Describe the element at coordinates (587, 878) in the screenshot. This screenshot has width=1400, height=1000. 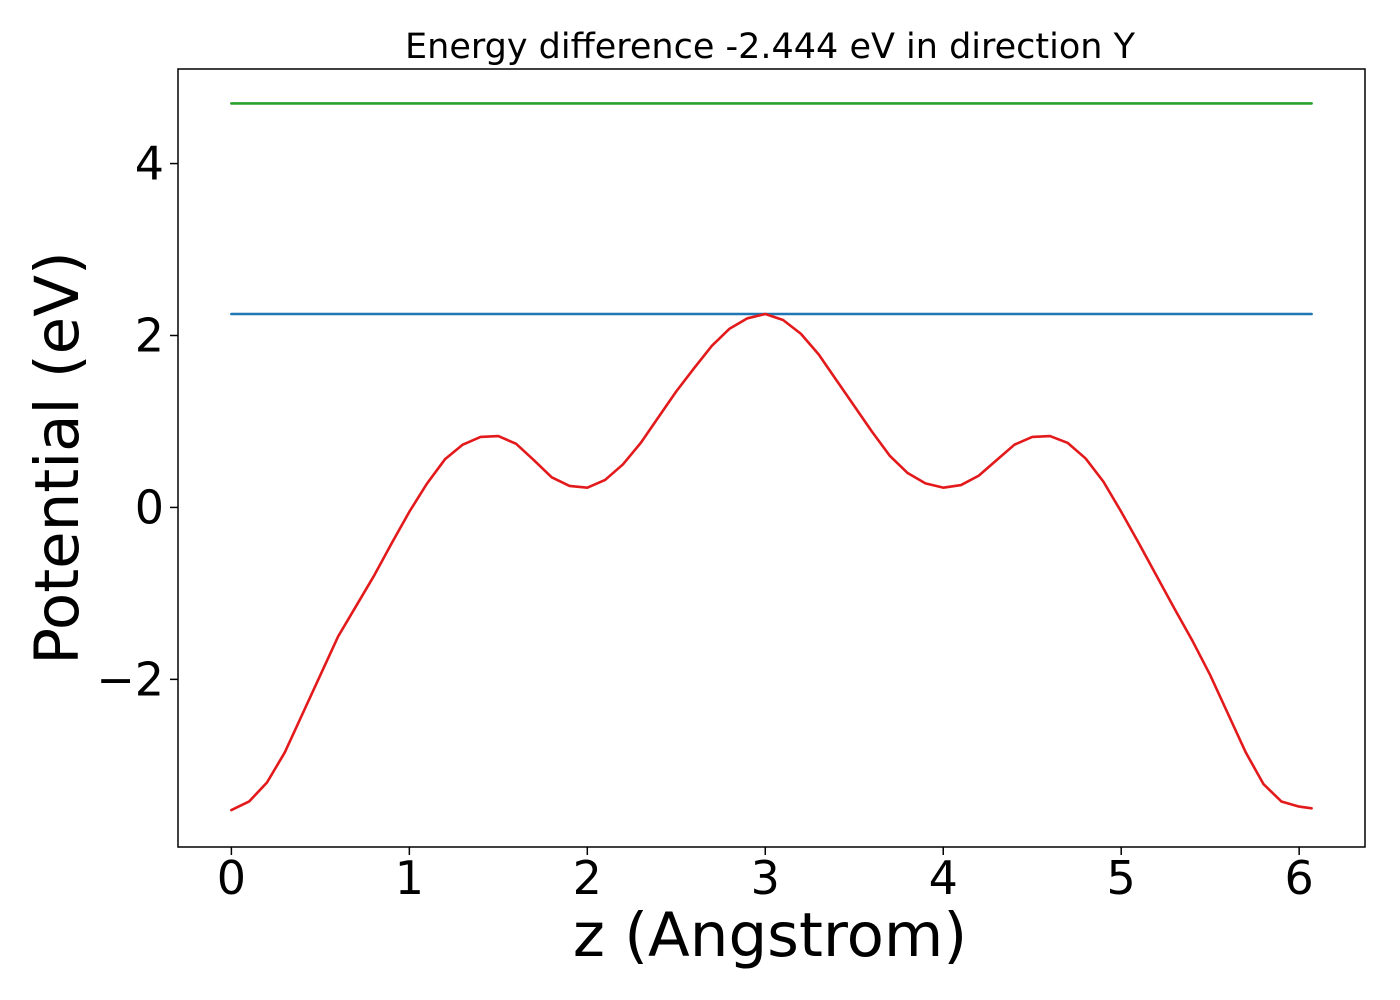
I see `x-tick-label: 2` at that location.